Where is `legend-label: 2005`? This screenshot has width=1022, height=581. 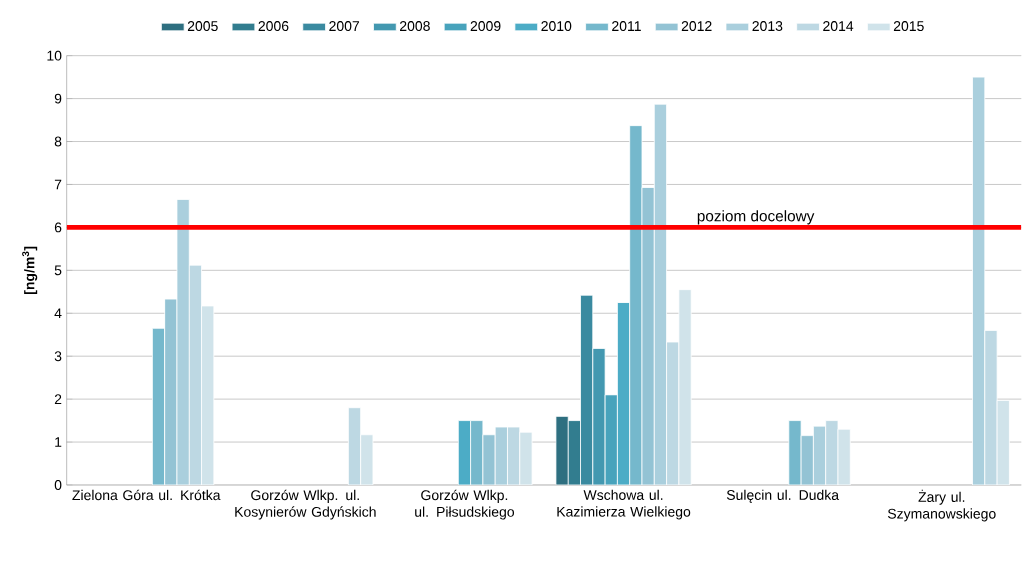 legend-label: 2005 is located at coordinates (202, 26).